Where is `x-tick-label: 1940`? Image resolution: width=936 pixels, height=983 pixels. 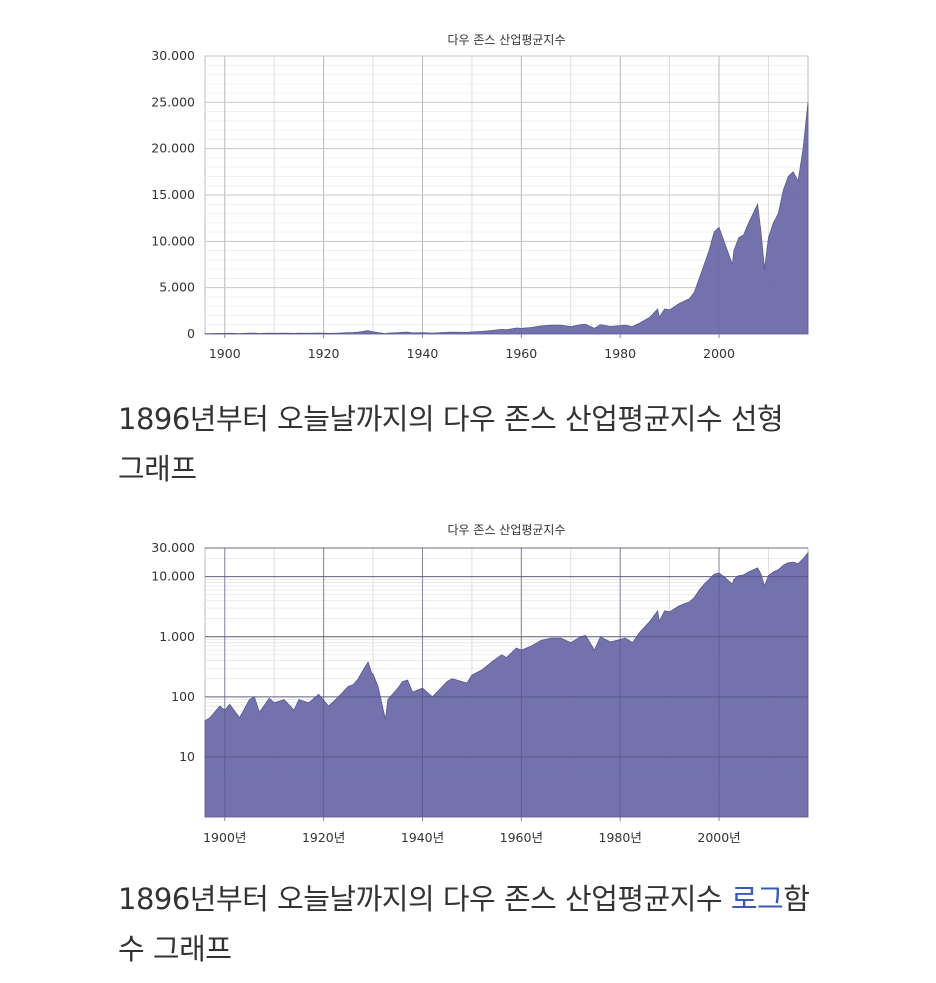 x-tick-label: 1940 is located at coordinates (423, 353).